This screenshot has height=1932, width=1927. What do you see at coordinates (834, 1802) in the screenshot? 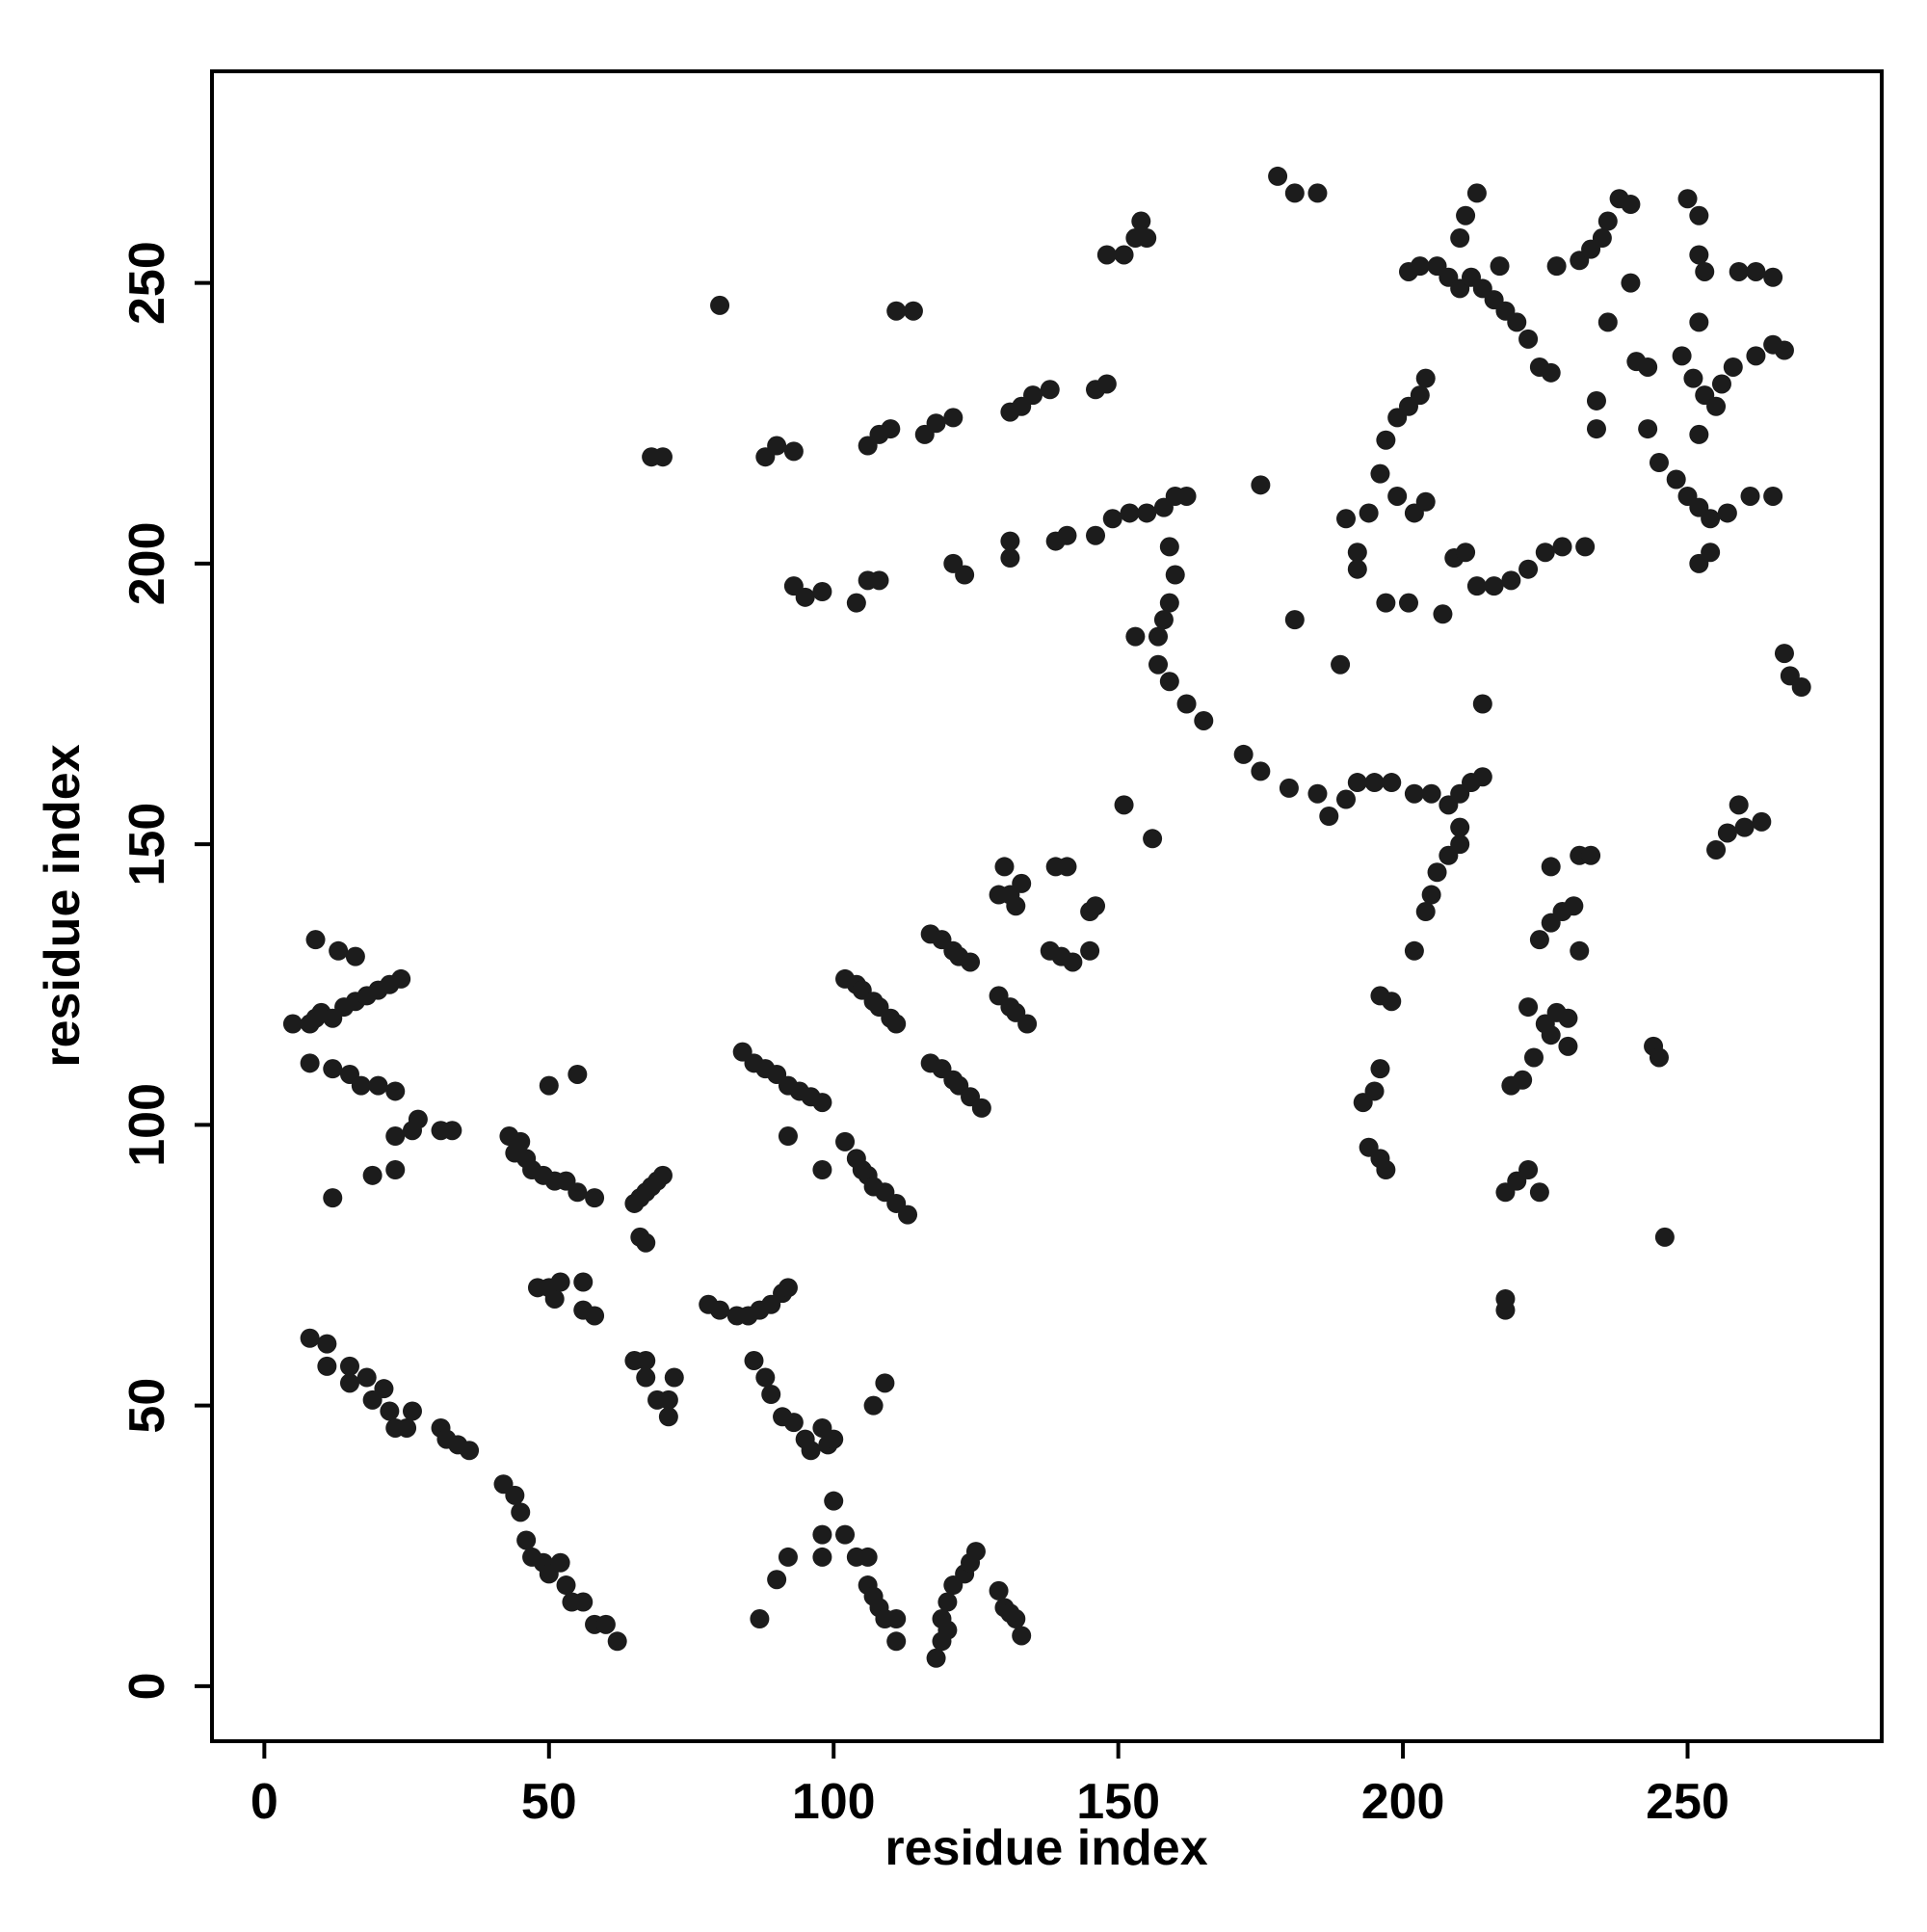
I see `x-tick-label: 100` at bounding box center [834, 1802].